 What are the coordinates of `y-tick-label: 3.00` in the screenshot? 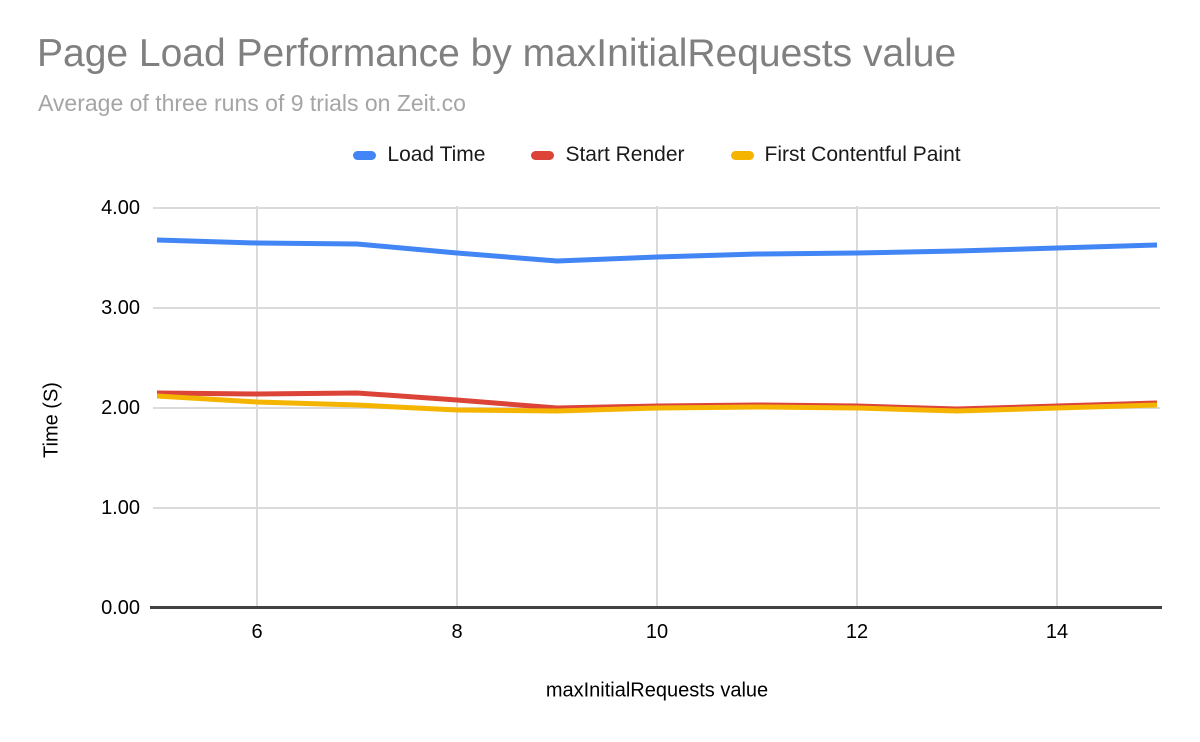 It's located at (120, 308).